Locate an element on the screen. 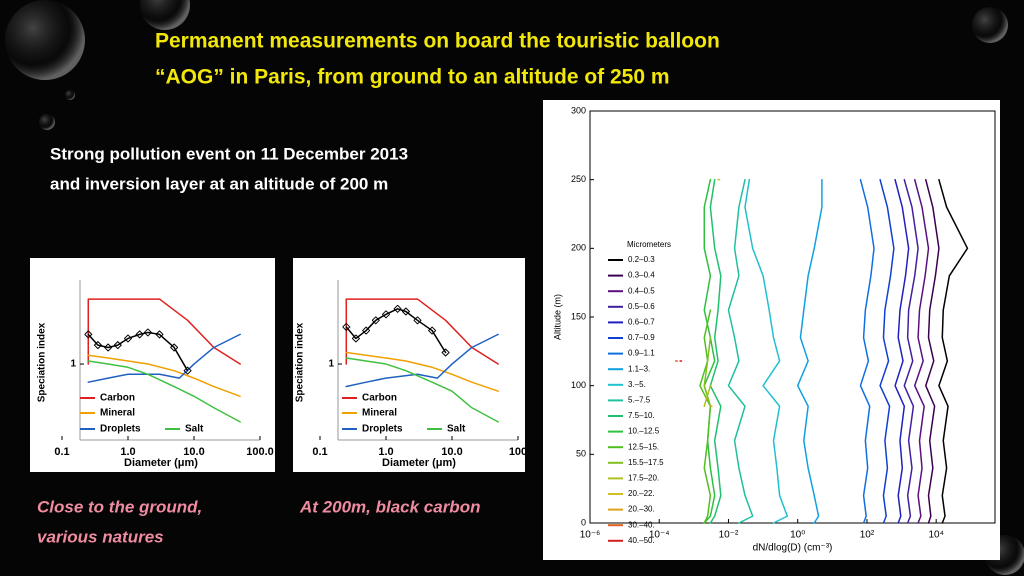  x-tick-label: 10⁻² is located at coordinates (729, 535).